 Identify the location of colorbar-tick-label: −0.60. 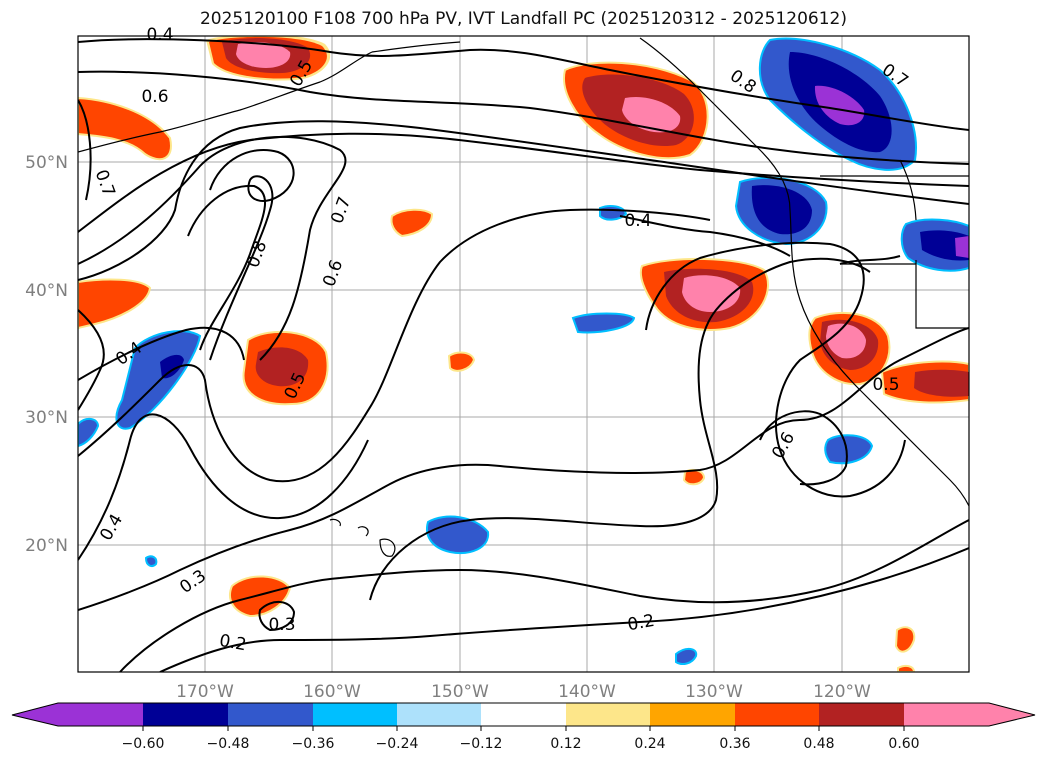
(143, 744).